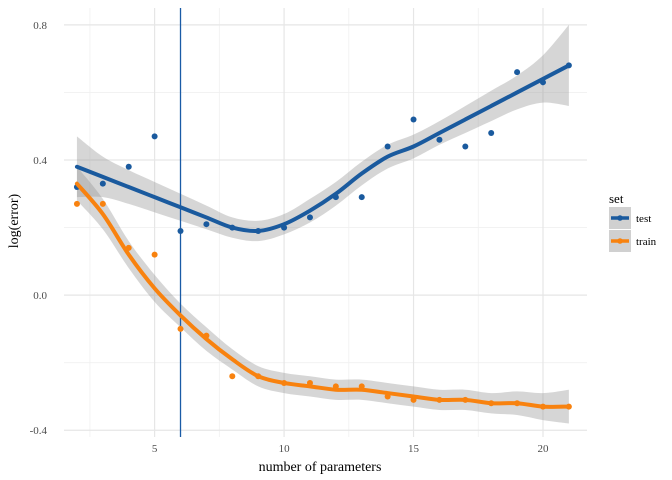  I want to click on x-axis-title: number of parameters, so click(320, 467).